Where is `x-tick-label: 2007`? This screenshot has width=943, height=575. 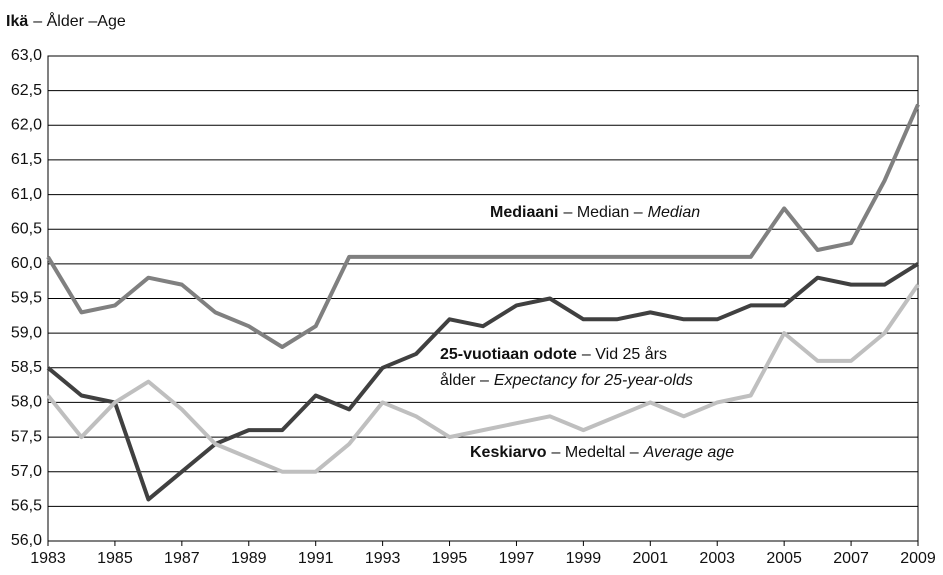
x-tick-label: 2007 is located at coordinates (851, 558).